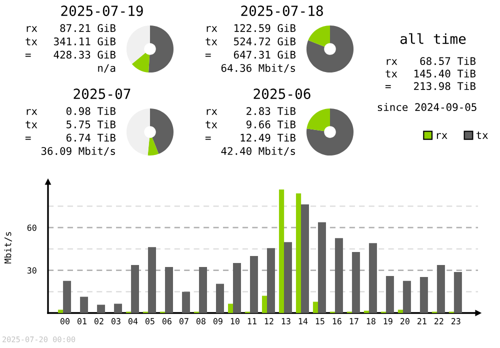  Describe the element at coordinates (91, 124) in the screenshot. I see `text: 5.75 TiB` at that location.